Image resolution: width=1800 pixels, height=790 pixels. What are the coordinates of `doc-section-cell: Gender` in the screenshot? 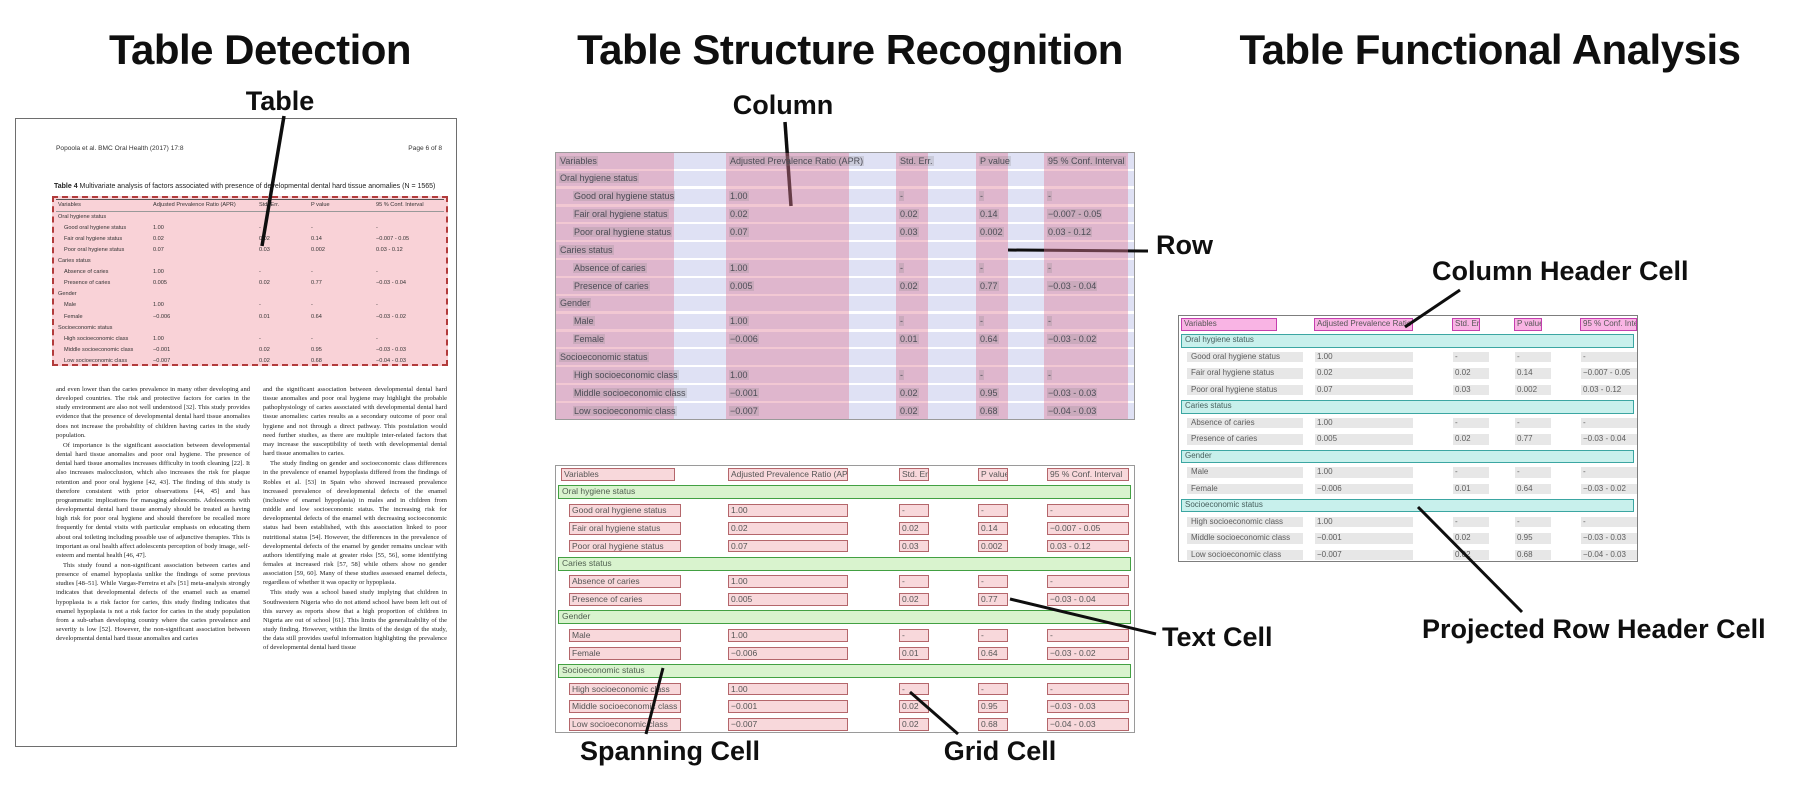 It's located at (67, 294).